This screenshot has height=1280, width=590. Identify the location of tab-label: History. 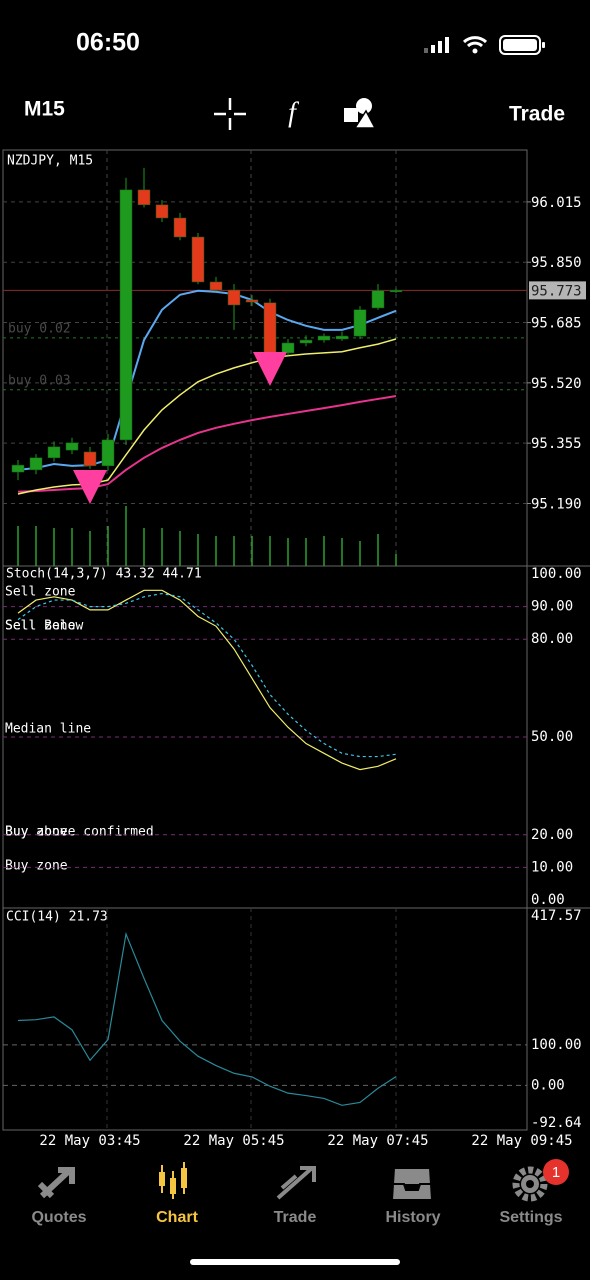
(412, 1217).